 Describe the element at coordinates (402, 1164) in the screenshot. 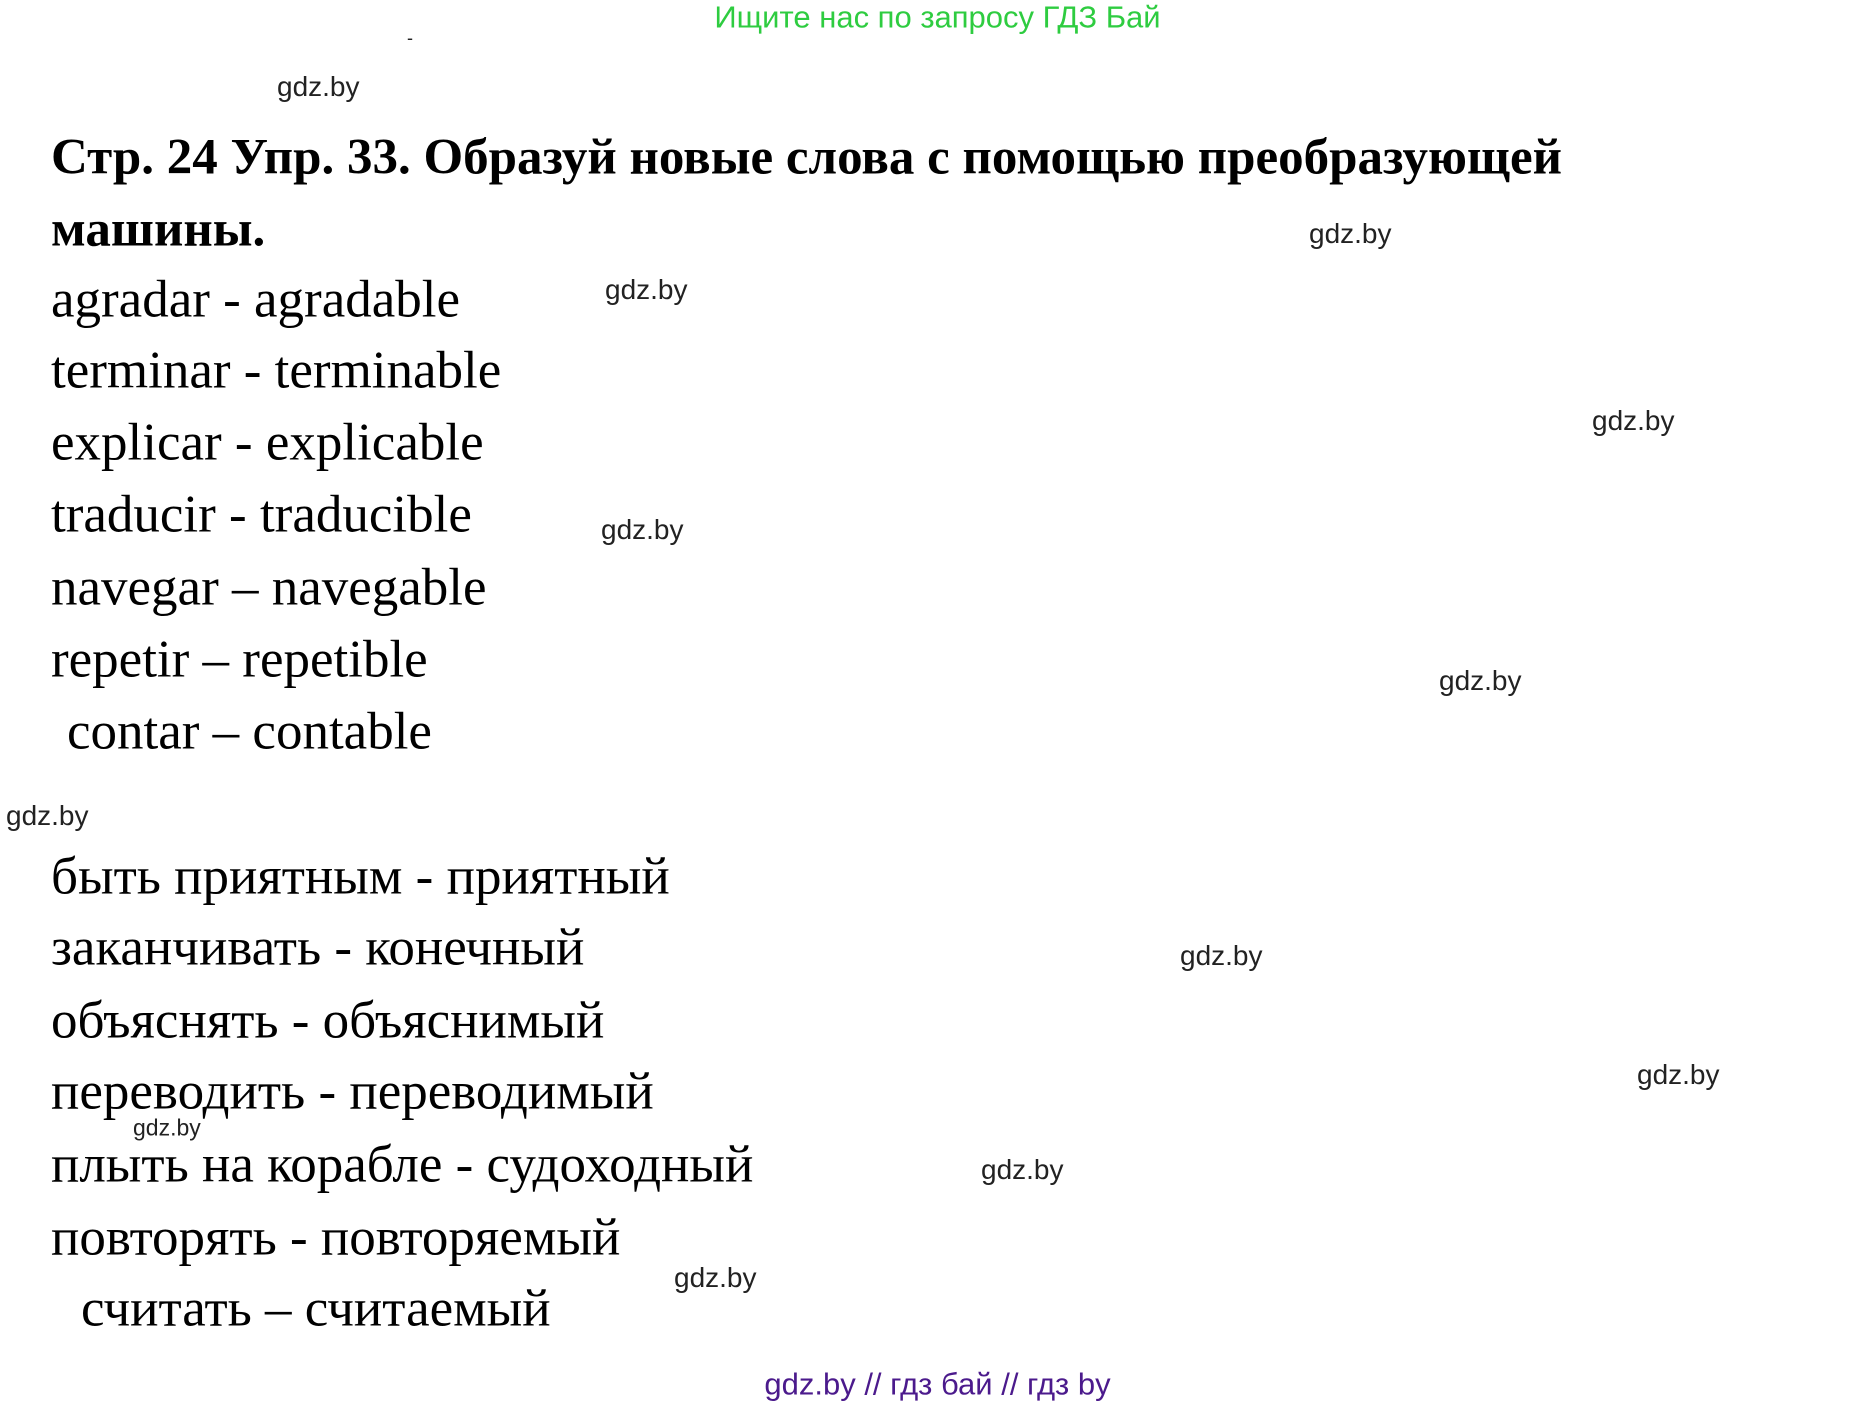

I see `russian-pair: плыть на корабле - судоходный` at that location.